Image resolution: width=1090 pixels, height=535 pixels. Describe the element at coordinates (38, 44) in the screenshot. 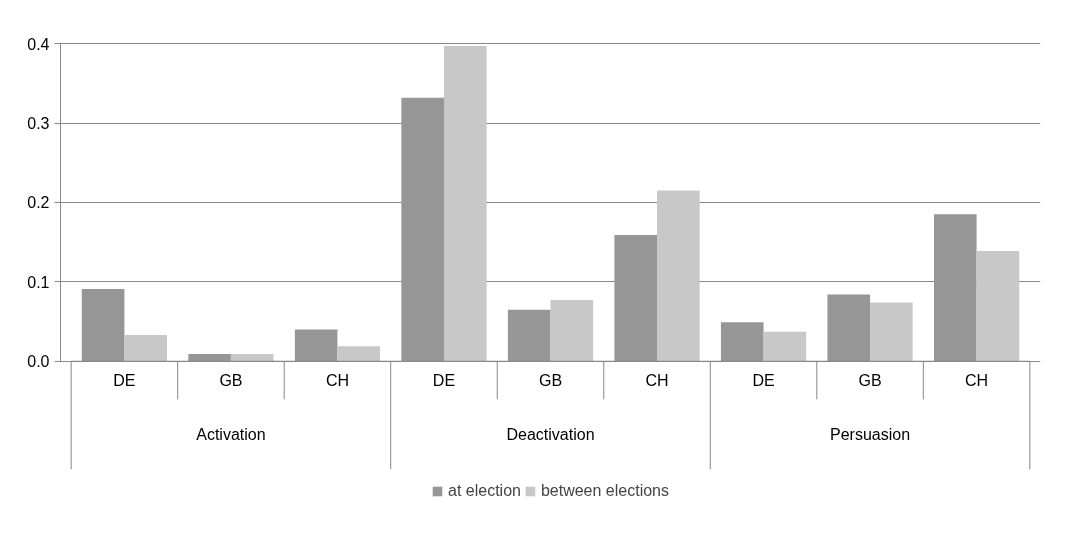

I see `y-tick-label: 0.4` at that location.